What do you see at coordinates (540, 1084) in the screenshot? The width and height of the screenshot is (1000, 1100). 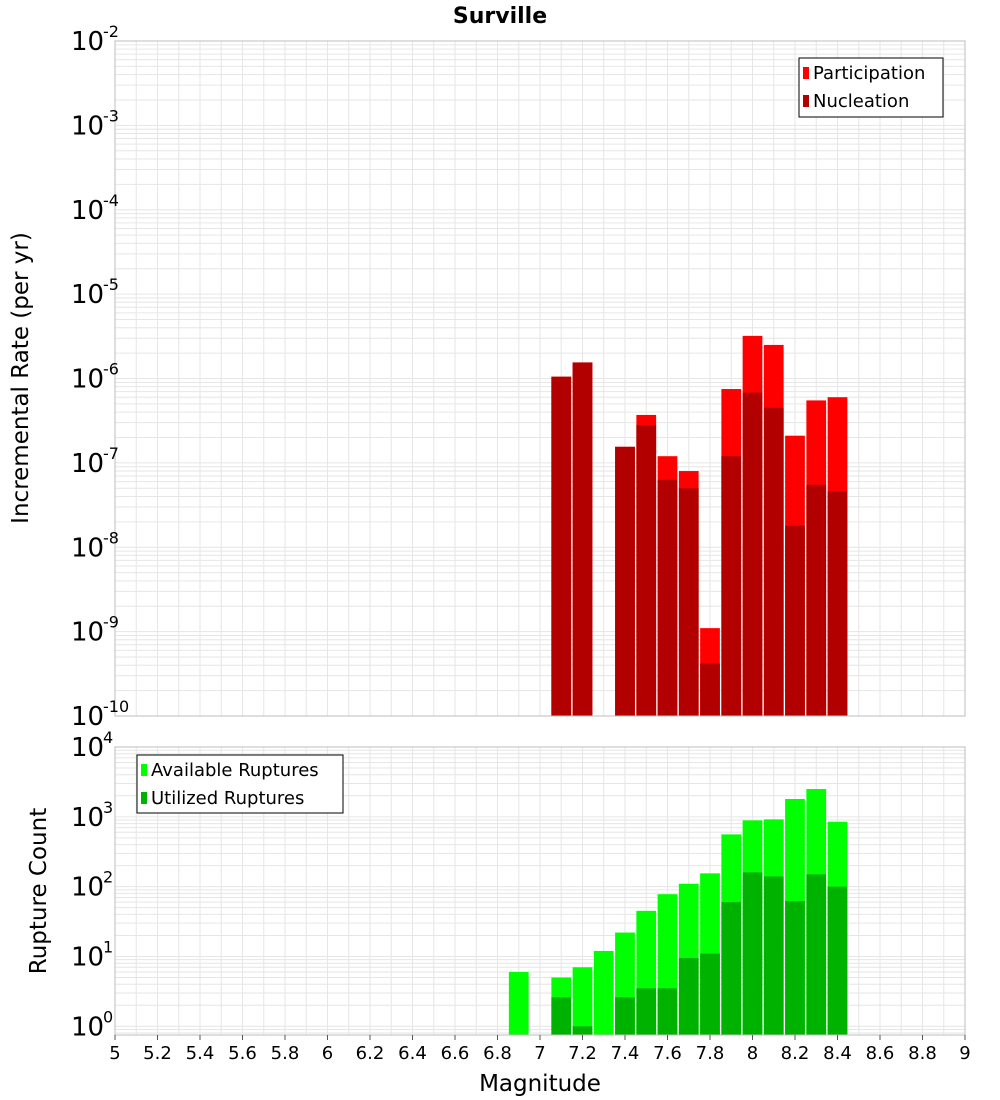 I see `x-axis-label: Magnitude` at bounding box center [540, 1084].